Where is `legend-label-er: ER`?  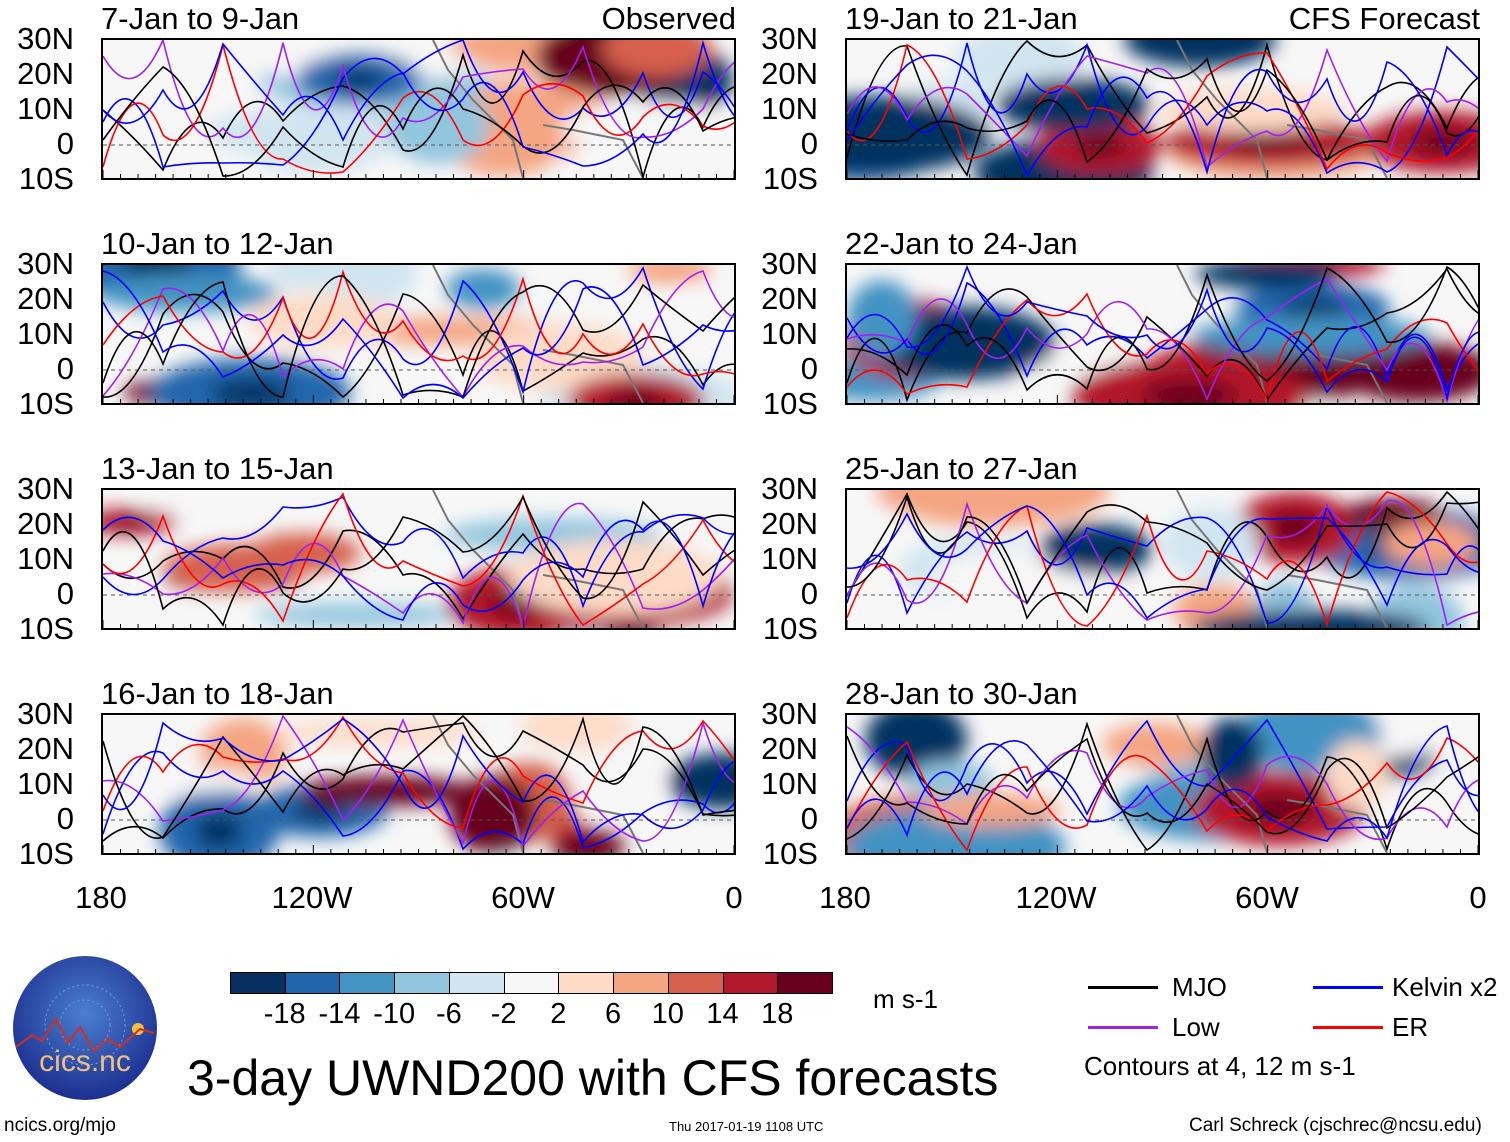
legend-label-er: ER is located at coordinates (1410, 1027).